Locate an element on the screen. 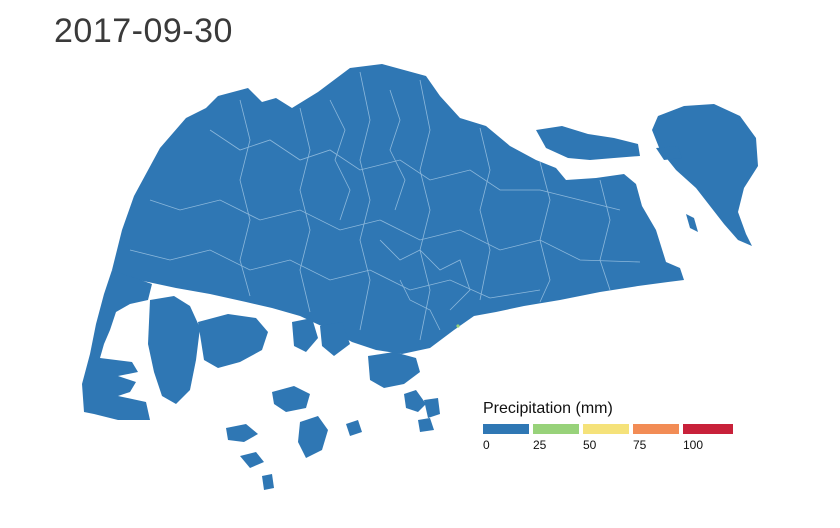  legend-tick-75: 75 is located at coordinates (640, 445).